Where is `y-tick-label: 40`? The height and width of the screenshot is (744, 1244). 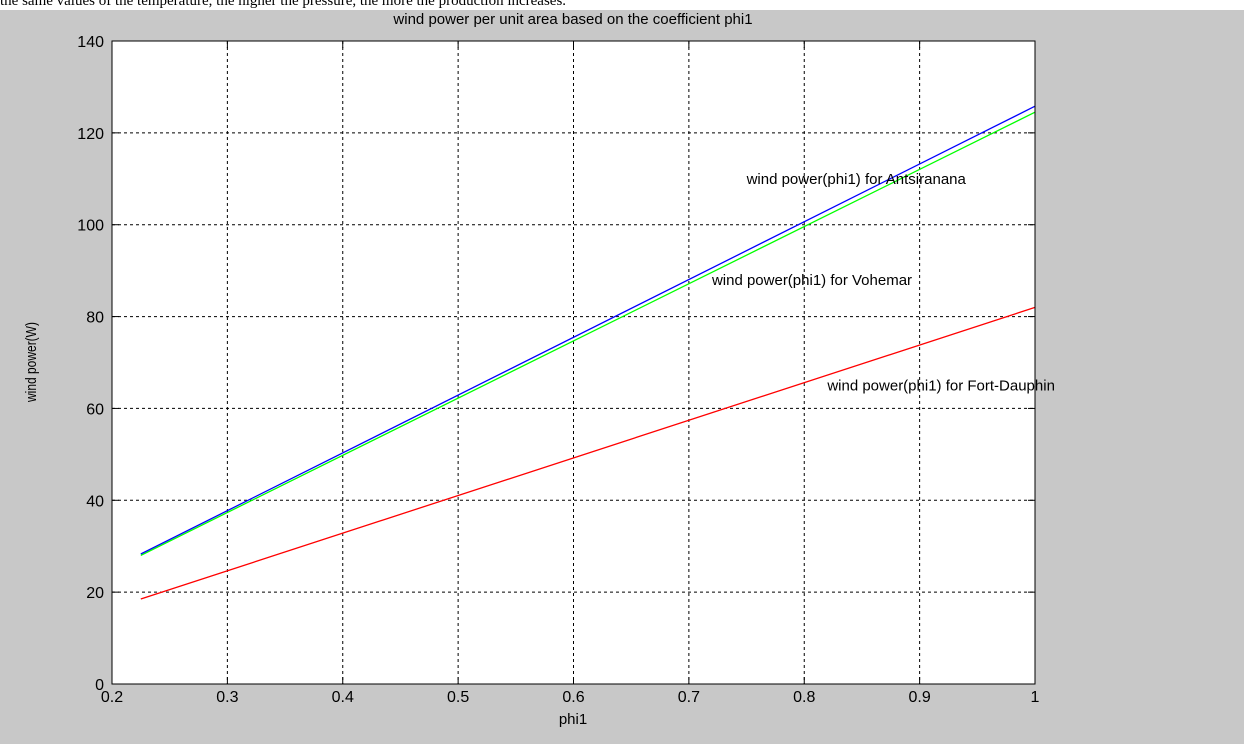
y-tick-label: 40 is located at coordinates (95, 501).